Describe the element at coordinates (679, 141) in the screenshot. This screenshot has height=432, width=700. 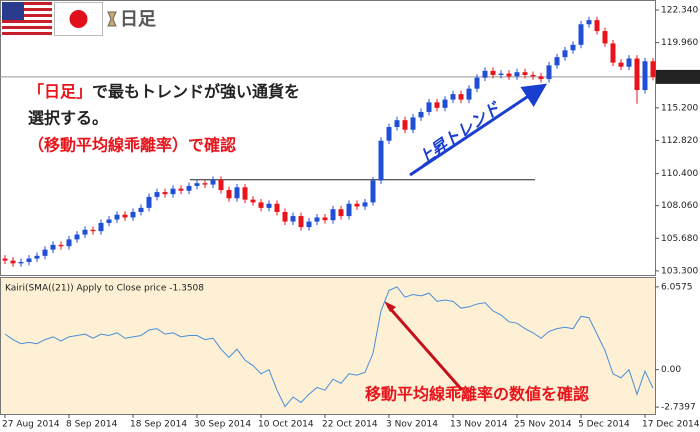
I see `y-tick-label: 112.820` at that location.